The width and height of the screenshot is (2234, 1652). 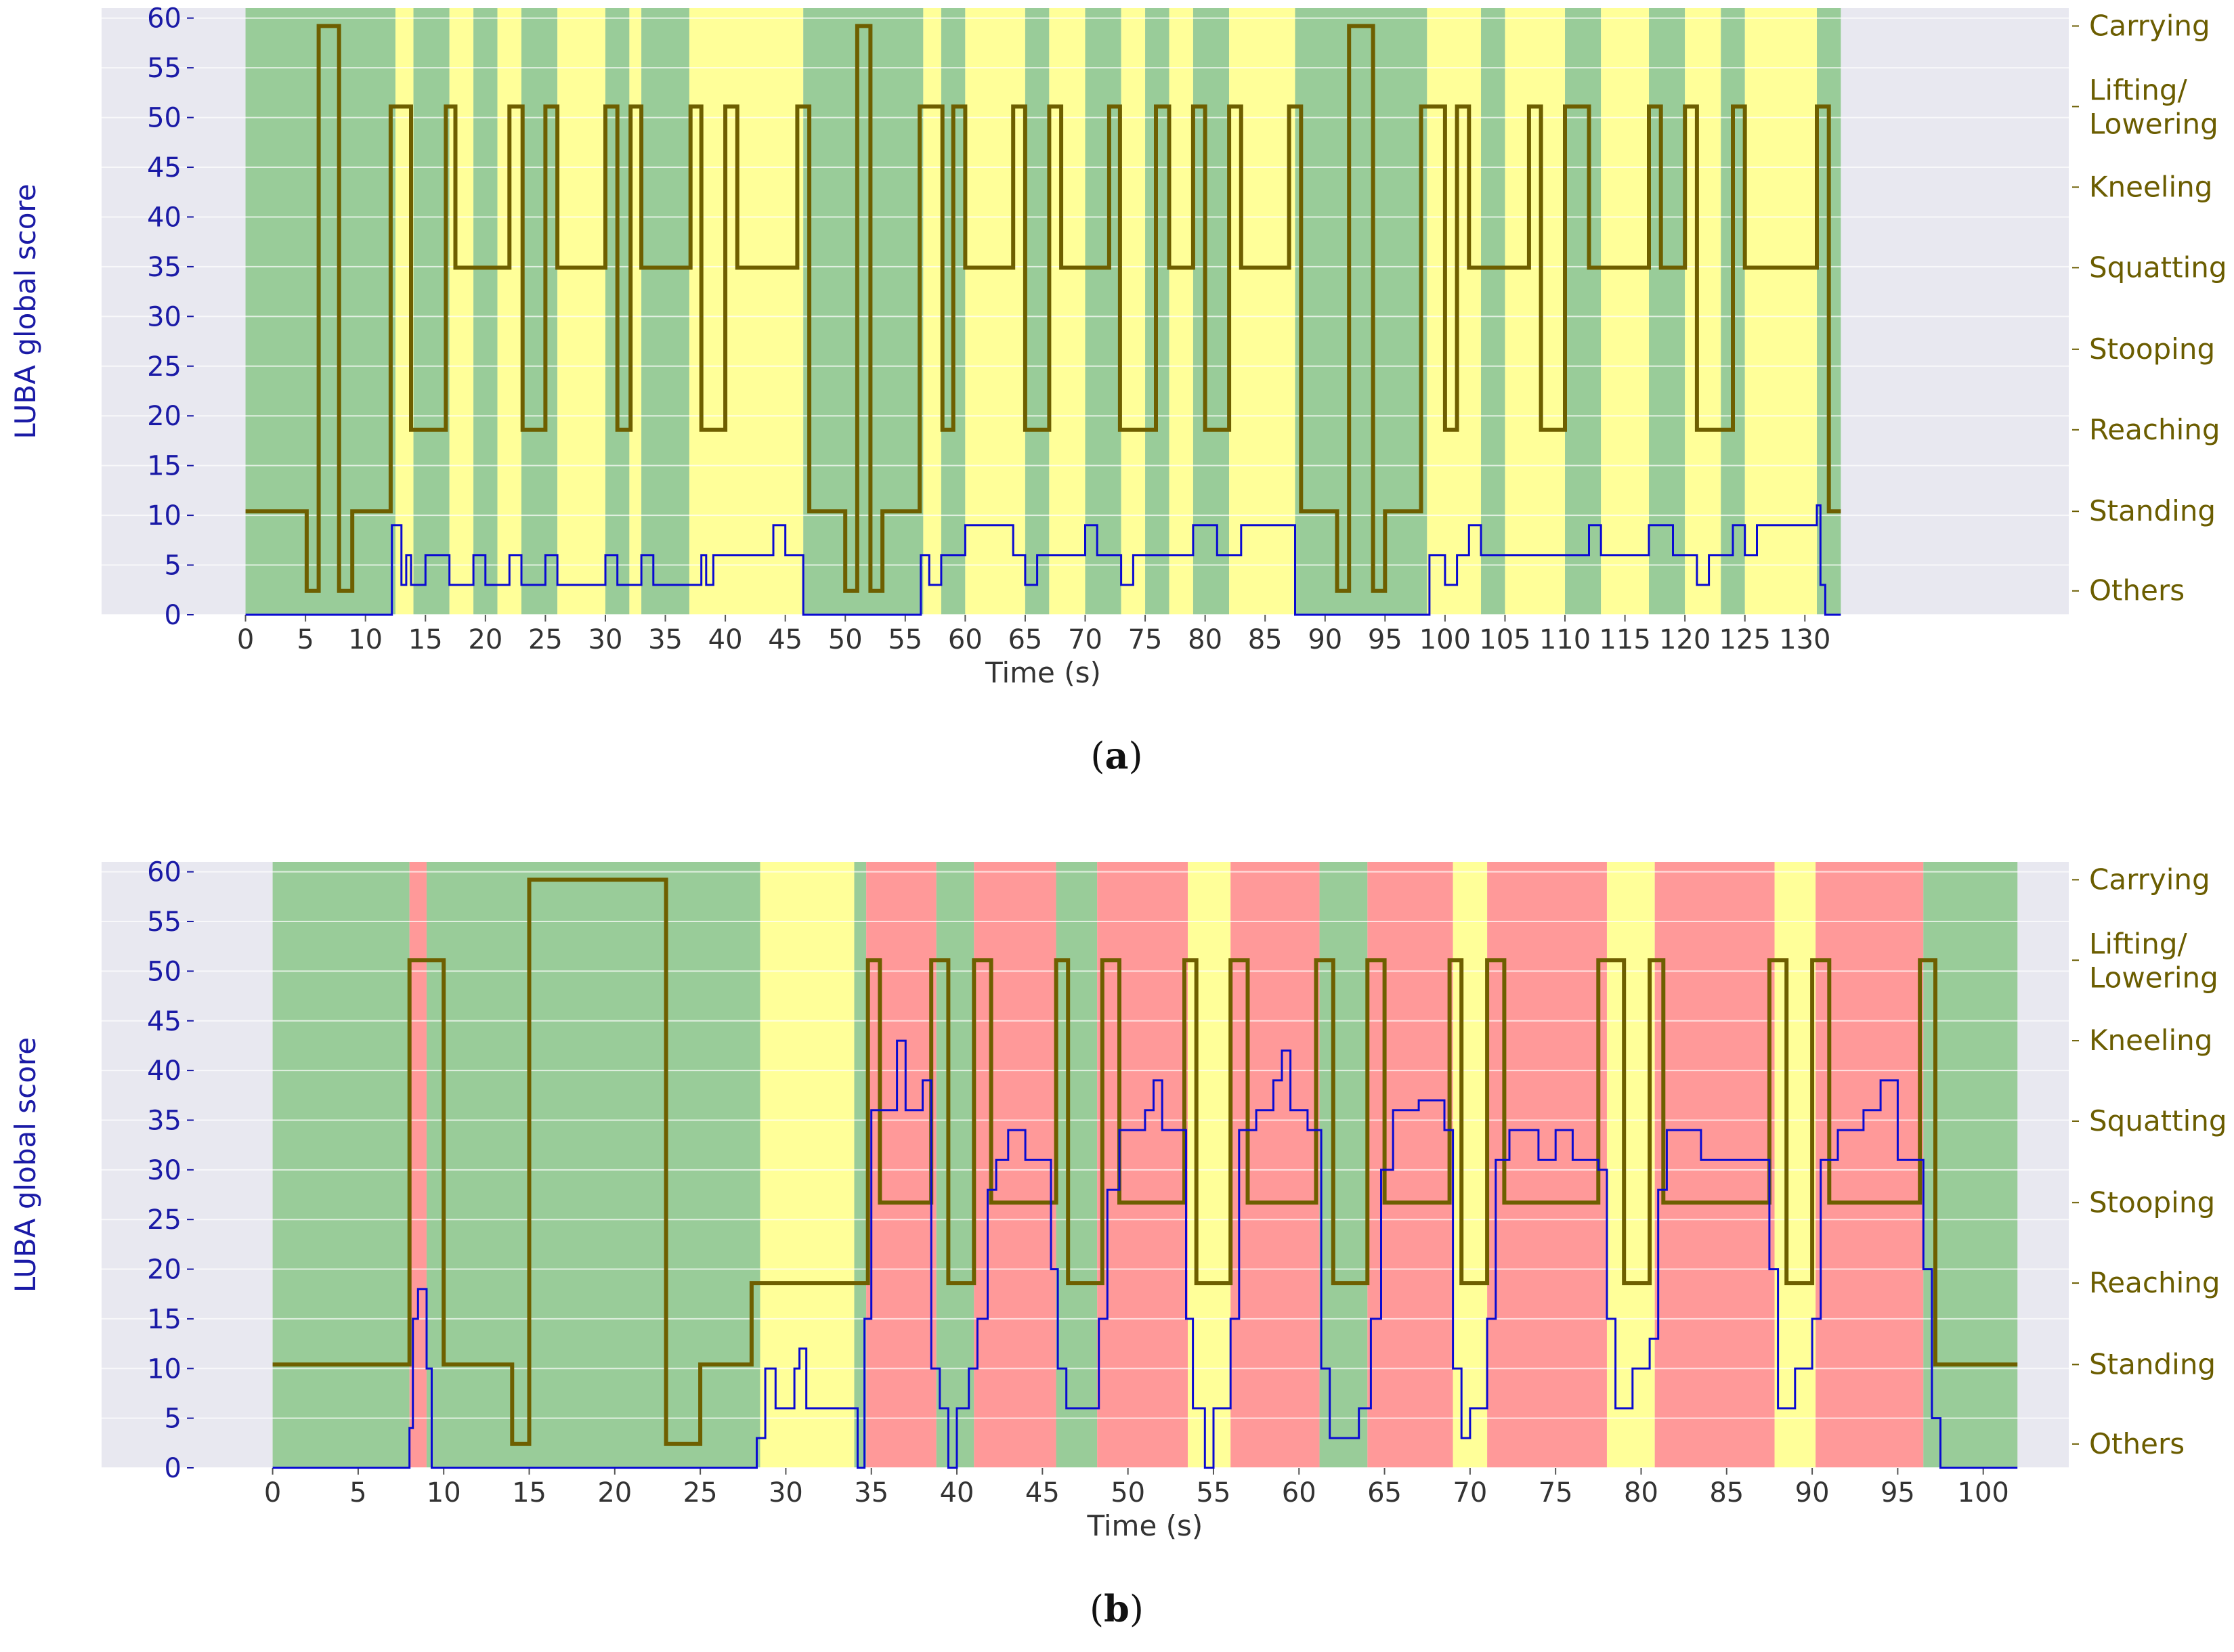 I want to click on x-tick-label: 15, so click(x=529, y=1492).